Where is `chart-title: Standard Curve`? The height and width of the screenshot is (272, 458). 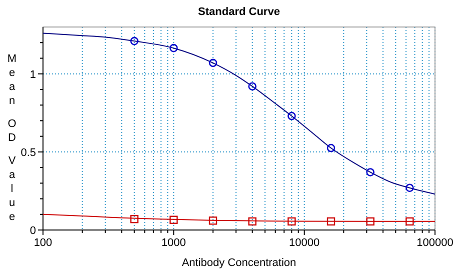
chart-title: Standard Curve is located at coordinates (239, 12).